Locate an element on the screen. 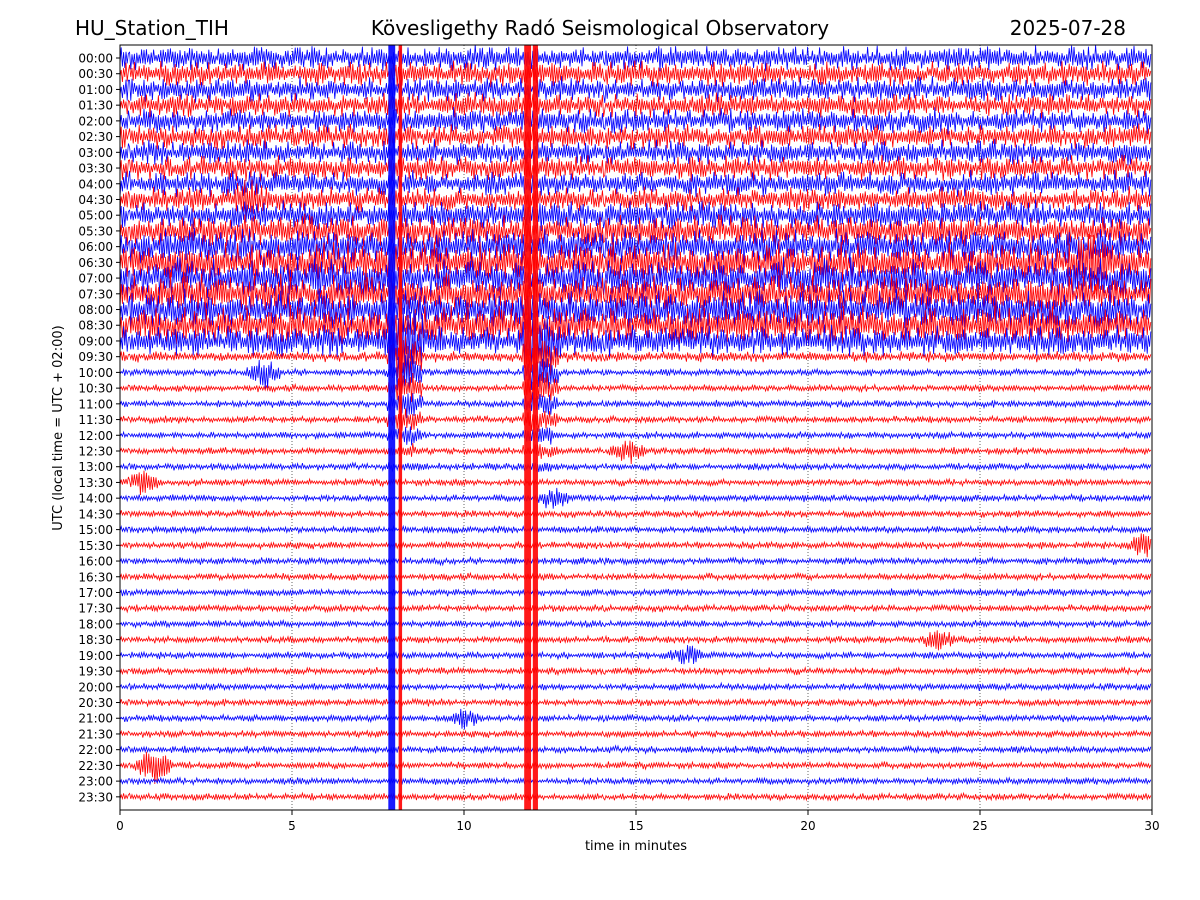  y-tick-label: 08:30 is located at coordinates (95, 326).